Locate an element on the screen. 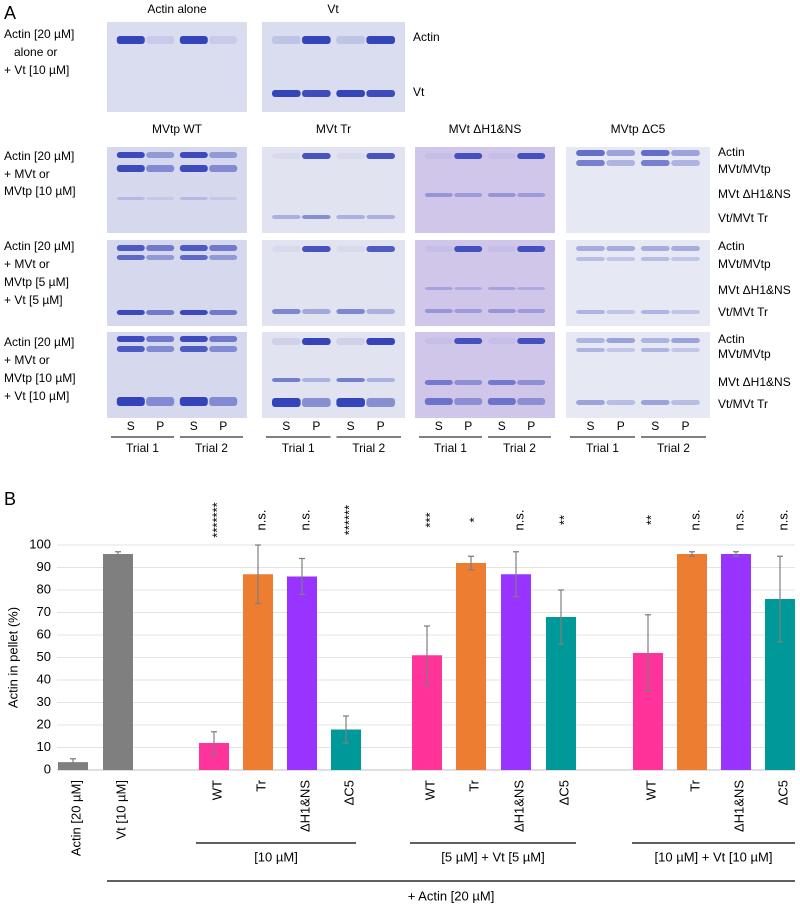 This screenshot has height=907, width=800. x-tick-label: ΔC5 is located at coordinates (782, 792).